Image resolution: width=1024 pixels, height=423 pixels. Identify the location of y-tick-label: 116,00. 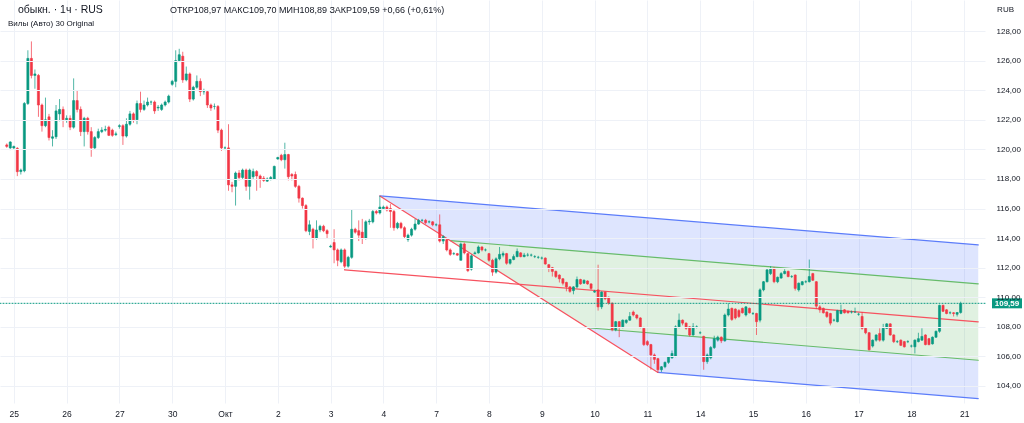
(1008, 209).